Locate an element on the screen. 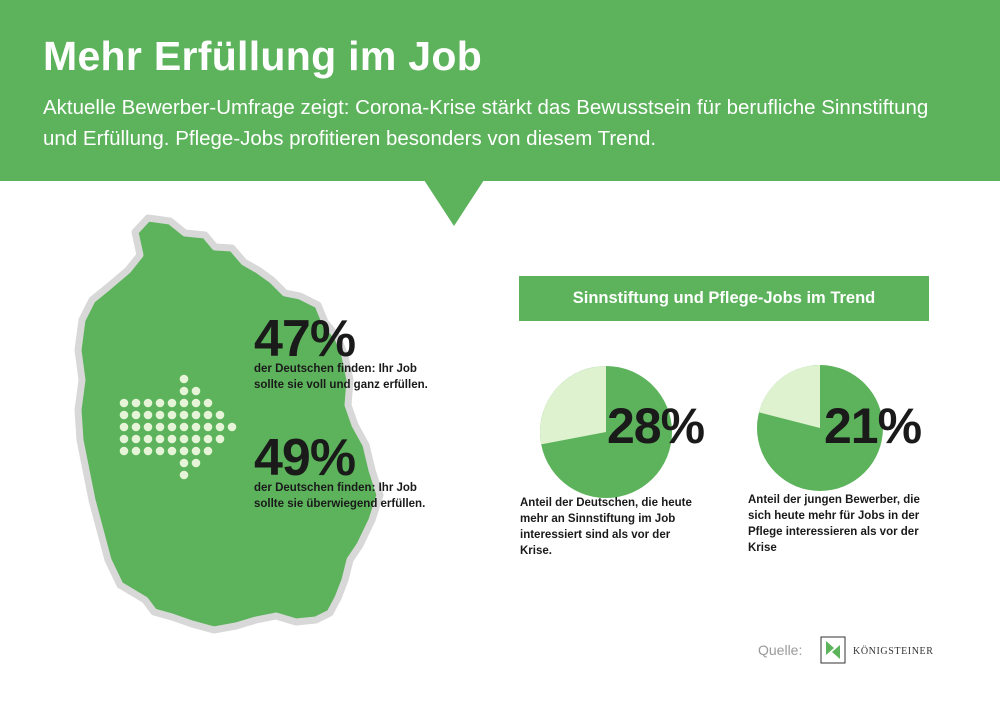 Image resolution: width=1000 pixels, height=701 pixels. trend-heading: Sinnstiftung und Pflege-Jobs im Trend is located at coordinates (724, 298).